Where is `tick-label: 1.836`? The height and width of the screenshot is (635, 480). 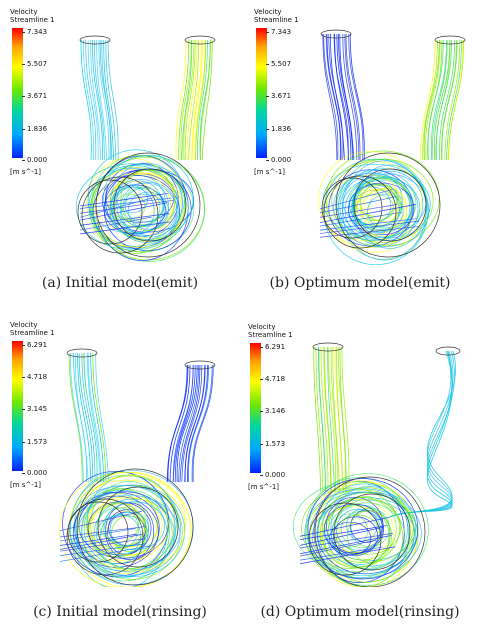
tick-label: 1.836 is located at coordinates (278, 129).